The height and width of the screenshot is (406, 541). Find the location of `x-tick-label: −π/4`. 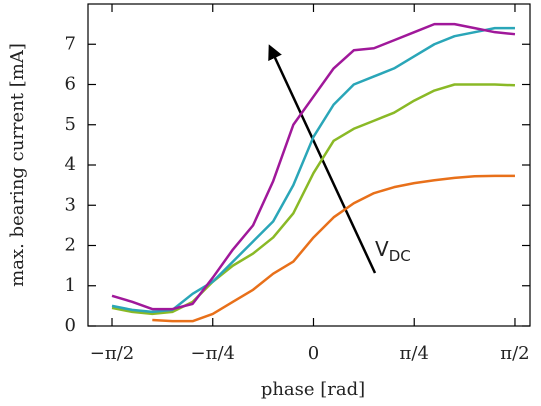

x-tick-label: −π/4 is located at coordinates (213, 353).